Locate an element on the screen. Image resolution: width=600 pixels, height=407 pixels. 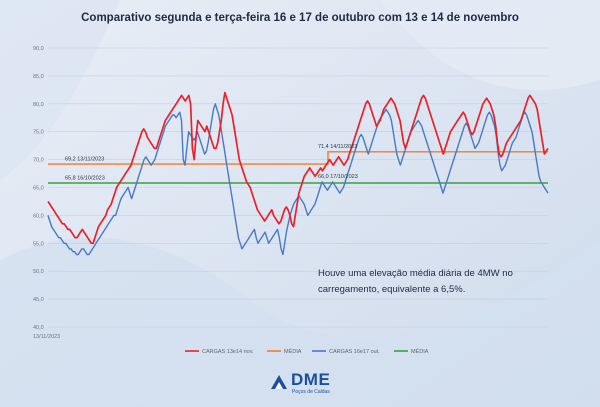
y-tick-label: 50,0 is located at coordinates (38, 272).